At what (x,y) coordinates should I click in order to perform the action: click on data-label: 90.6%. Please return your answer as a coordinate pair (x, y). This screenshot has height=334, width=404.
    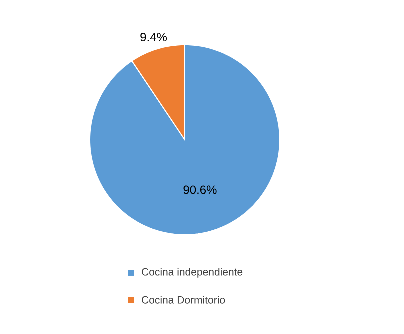
    Looking at the image, I should click on (200, 190).